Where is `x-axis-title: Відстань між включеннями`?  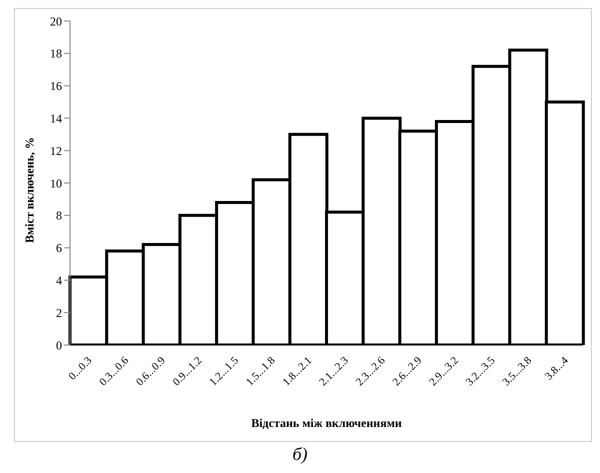 x-axis-title: Відстань між включеннями is located at coordinates (326, 423).